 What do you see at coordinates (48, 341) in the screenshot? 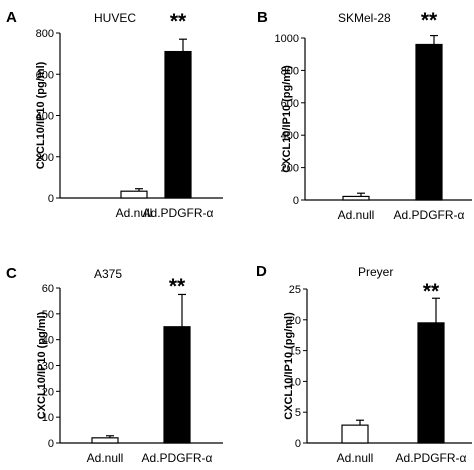
I see `y-tick-label: 40` at bounding box center [48, 341].